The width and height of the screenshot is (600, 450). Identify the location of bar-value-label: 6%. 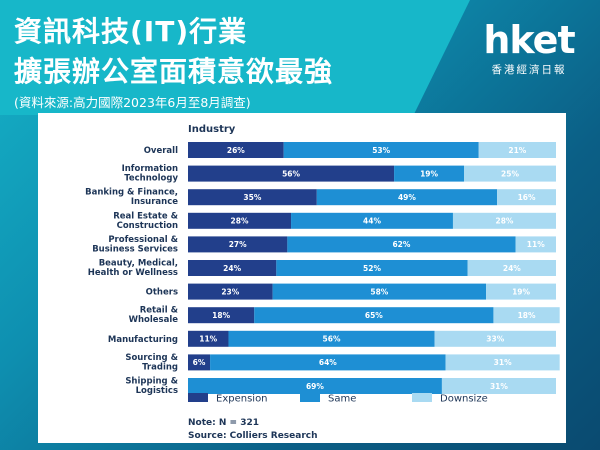
(199, 362).